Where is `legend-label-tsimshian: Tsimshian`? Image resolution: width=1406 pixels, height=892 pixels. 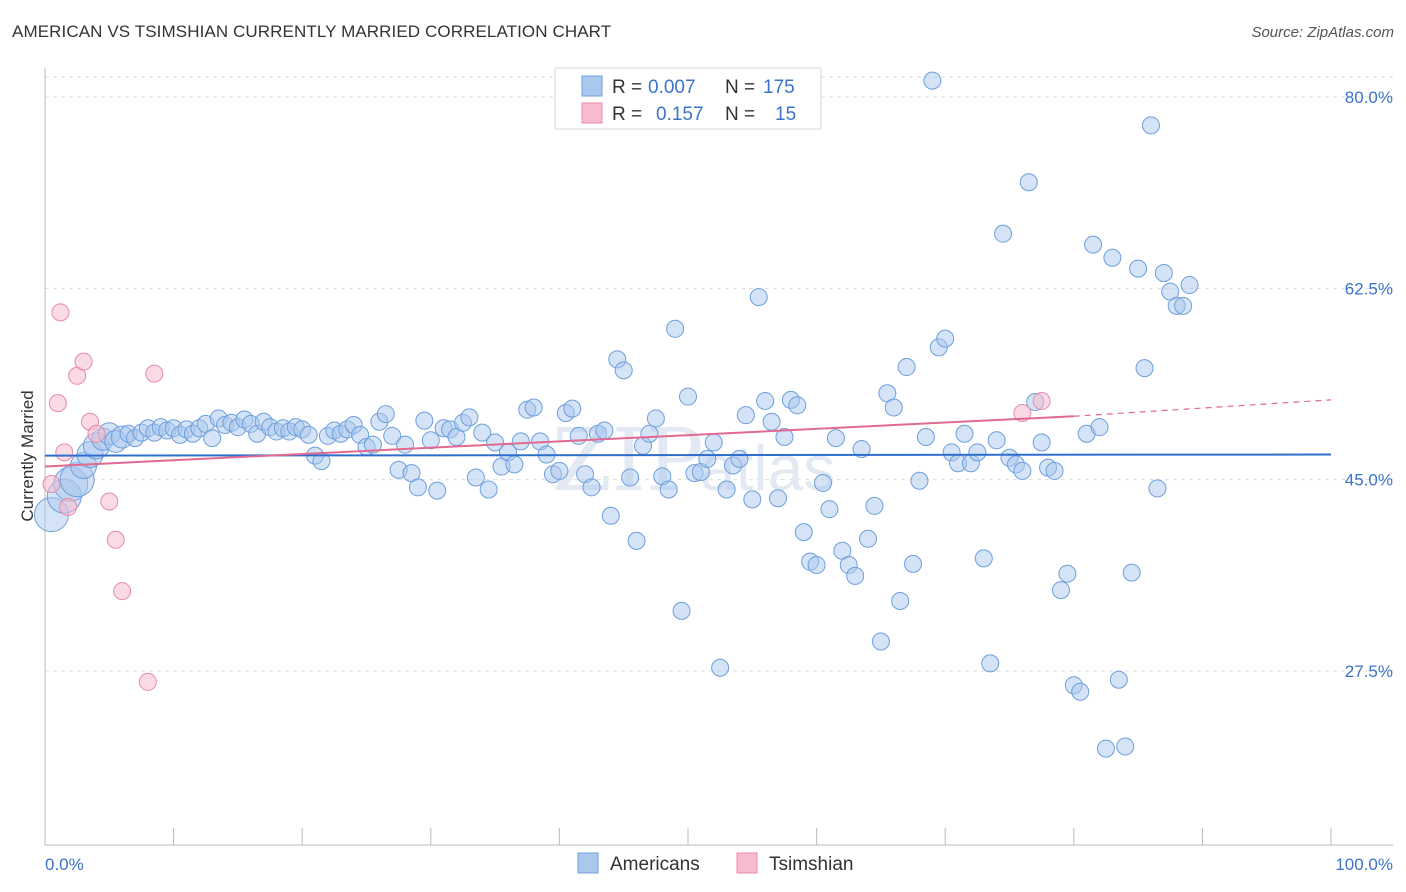 legend-label-tsimshian: Tsimshian is located at coordinates (811, 864).